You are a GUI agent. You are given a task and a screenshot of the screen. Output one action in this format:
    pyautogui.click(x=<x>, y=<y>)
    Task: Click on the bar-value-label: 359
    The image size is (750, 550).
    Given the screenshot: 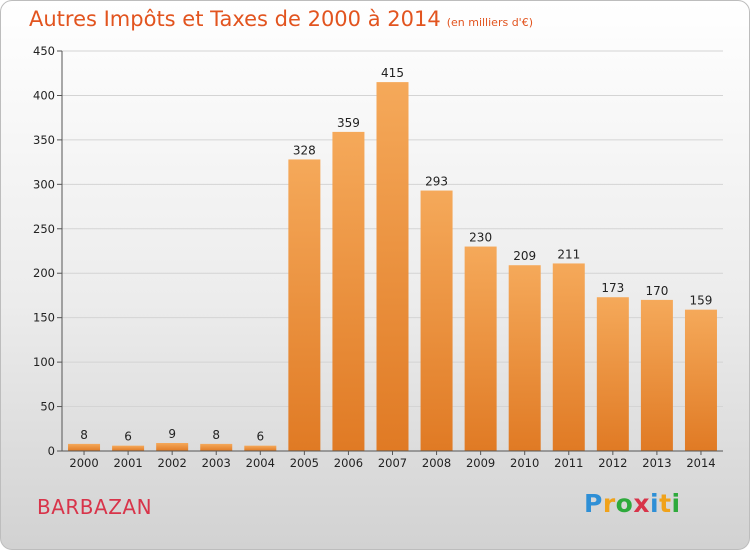 What is the action you would take?
    pyautogui.click(x=348, y=123)
    